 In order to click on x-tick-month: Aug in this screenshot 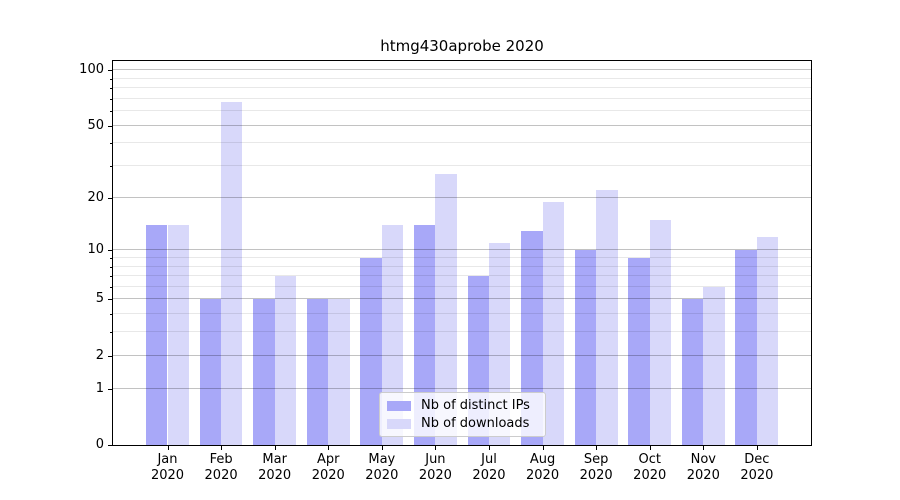, I will do `click(542, 459)`.